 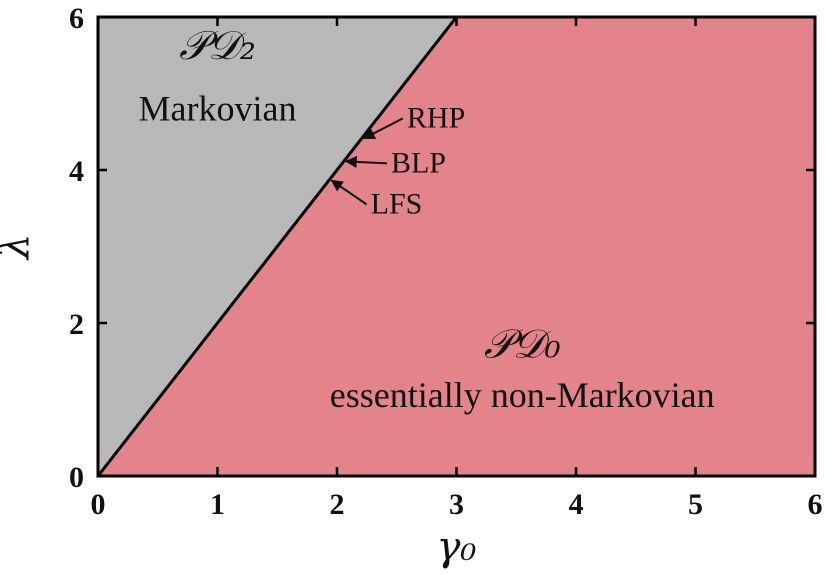 I want to click on y-tick-label: 4, so click(x=76, y=171).